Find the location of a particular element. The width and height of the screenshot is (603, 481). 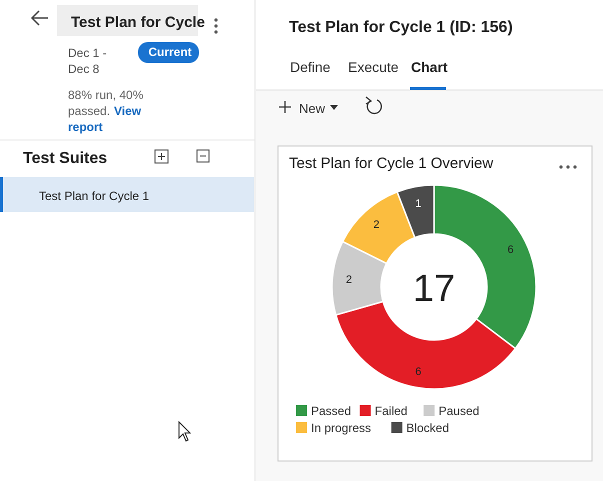

legend-label: Paused is located at coordinates (459, 411).